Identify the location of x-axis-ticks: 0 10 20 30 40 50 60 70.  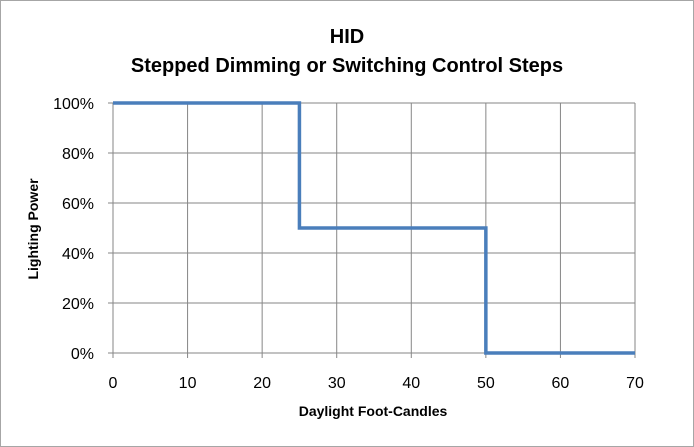
(376, 383).